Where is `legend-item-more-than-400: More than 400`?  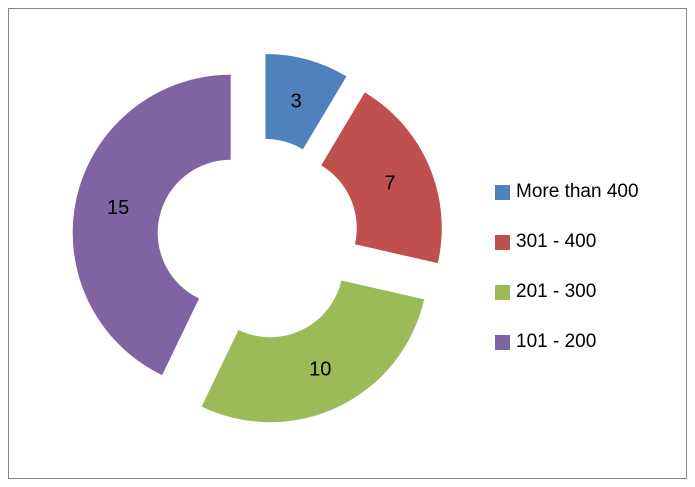
legend-item-more-than-400: More than 400 is located at coordinates (567, 192).